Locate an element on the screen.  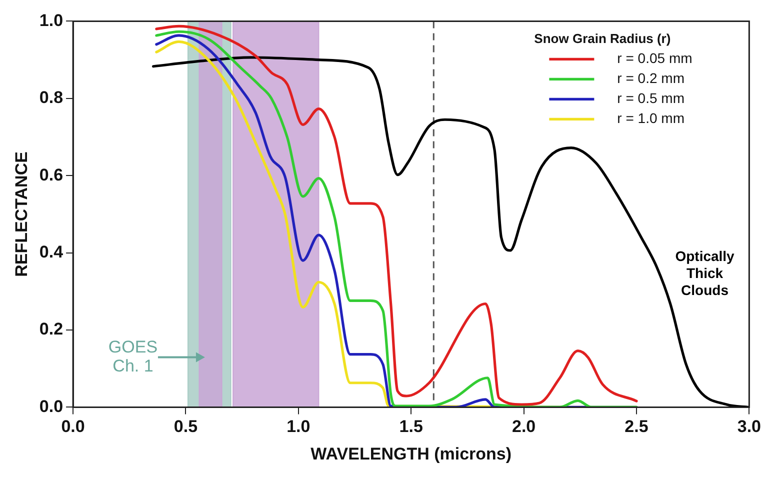
legend-label: r = 0.2 mm is located at coordinates (650, 78).